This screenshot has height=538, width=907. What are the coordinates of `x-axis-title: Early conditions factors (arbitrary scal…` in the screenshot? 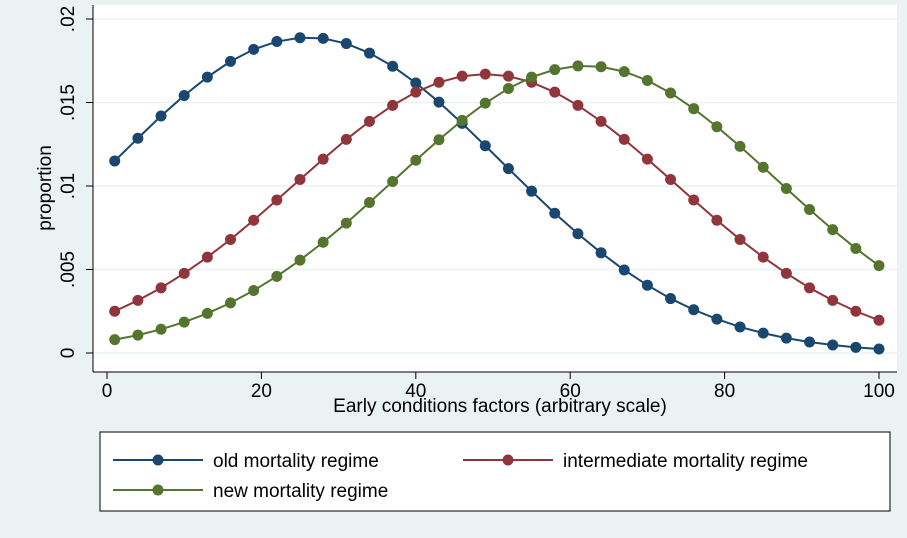 It's located at (500, 406).